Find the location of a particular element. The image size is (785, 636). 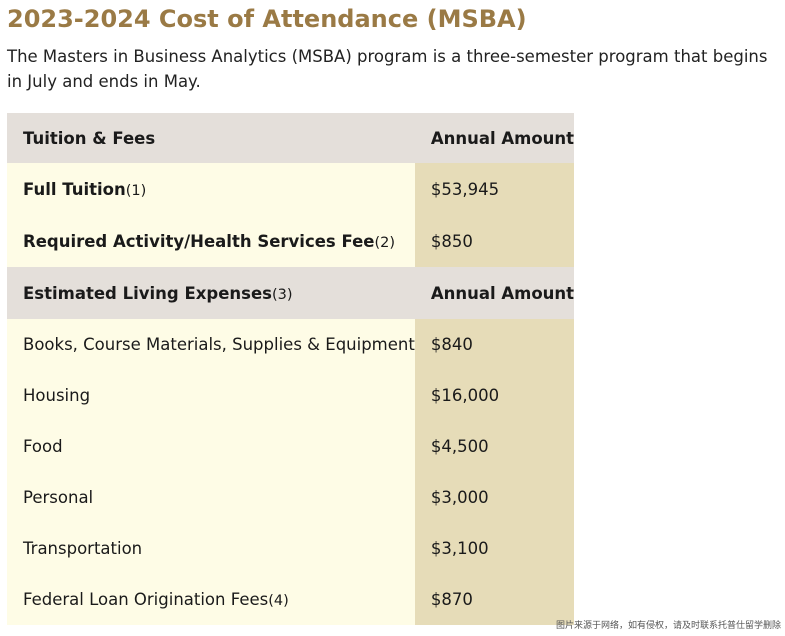

row-amount: $870 is located at coordinates (494, 599).